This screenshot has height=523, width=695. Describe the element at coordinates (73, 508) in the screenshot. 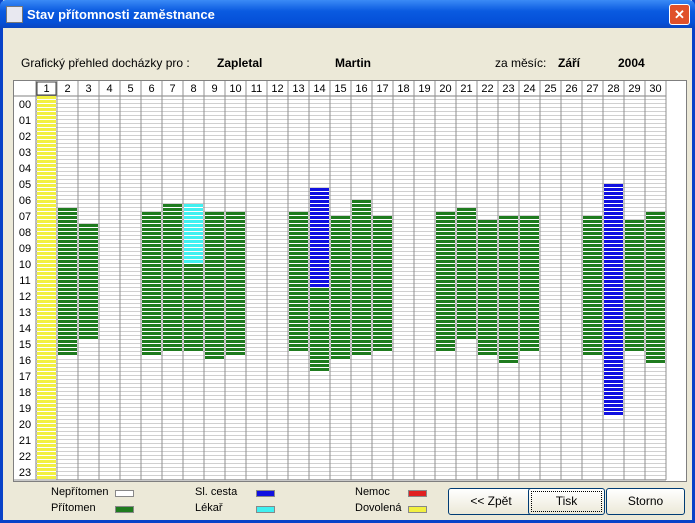

I see `legend-label: Přítomen` at that location.